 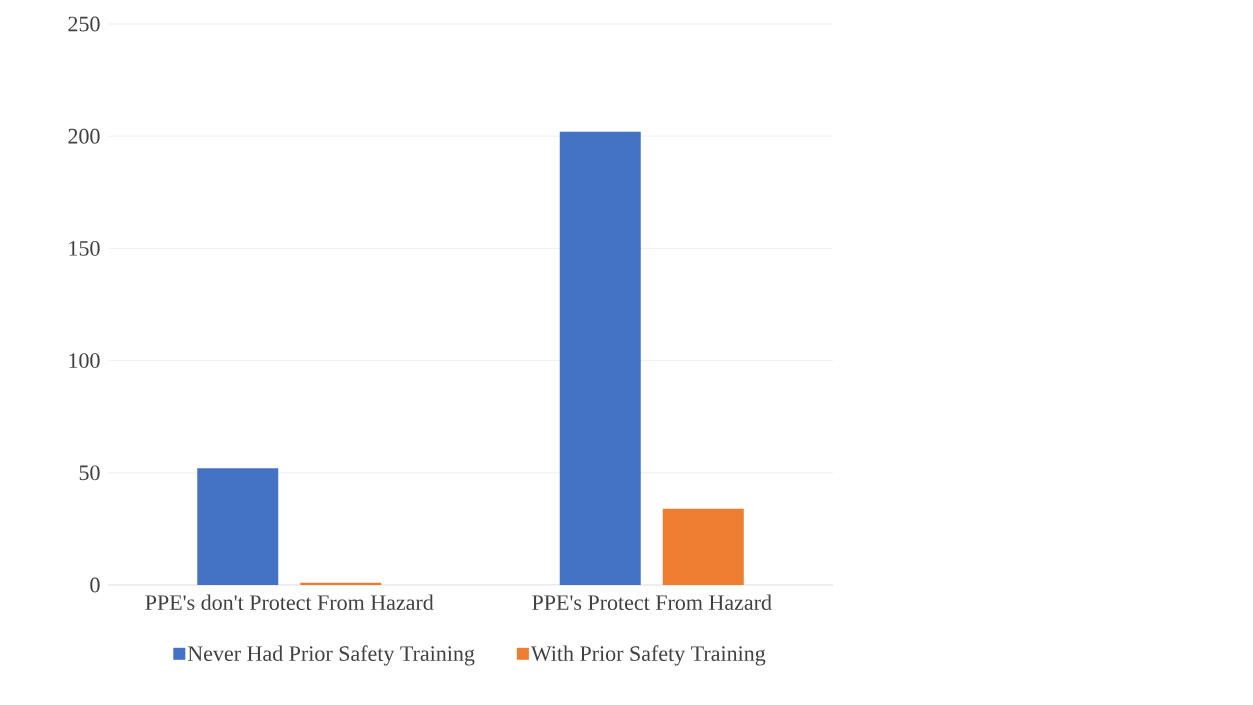 What do you see at coordinates (84, 136) in the screenshot?
I see `y-tick-label: 200` at bounding box center [84, 136].